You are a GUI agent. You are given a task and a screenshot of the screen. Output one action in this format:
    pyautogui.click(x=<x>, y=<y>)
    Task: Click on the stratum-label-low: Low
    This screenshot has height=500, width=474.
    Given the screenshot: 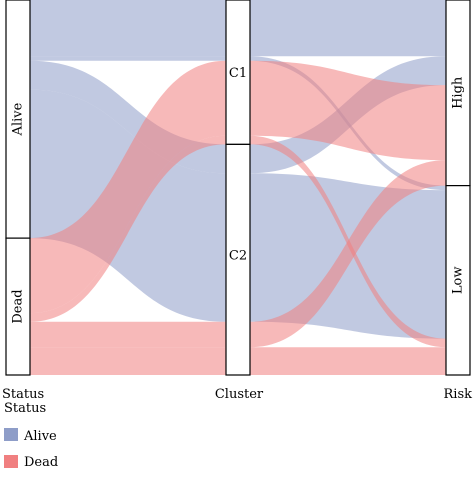 What is the action you would take?
    pyautogui.click(x=458, y=281)
    